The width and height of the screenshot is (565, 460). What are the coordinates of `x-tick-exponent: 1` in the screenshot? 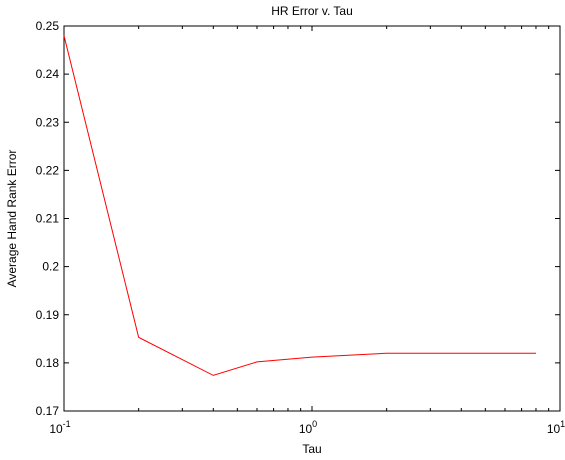 It's located at (562, 424).